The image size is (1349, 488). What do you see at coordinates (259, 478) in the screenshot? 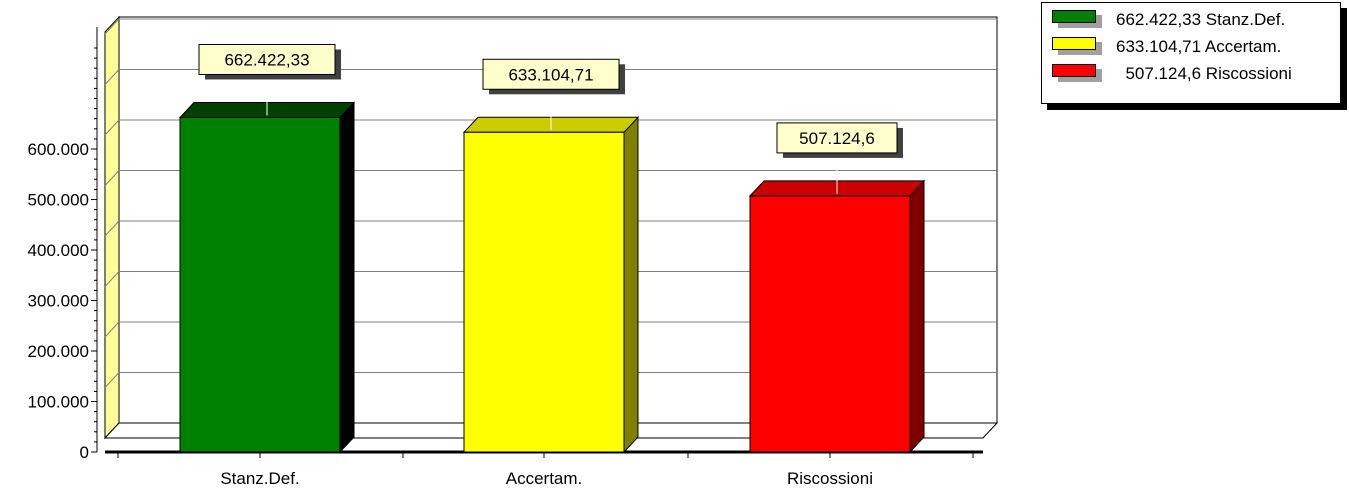
I see `x-tick-label: Stanz.Def.` at bounding box center [259, 478].